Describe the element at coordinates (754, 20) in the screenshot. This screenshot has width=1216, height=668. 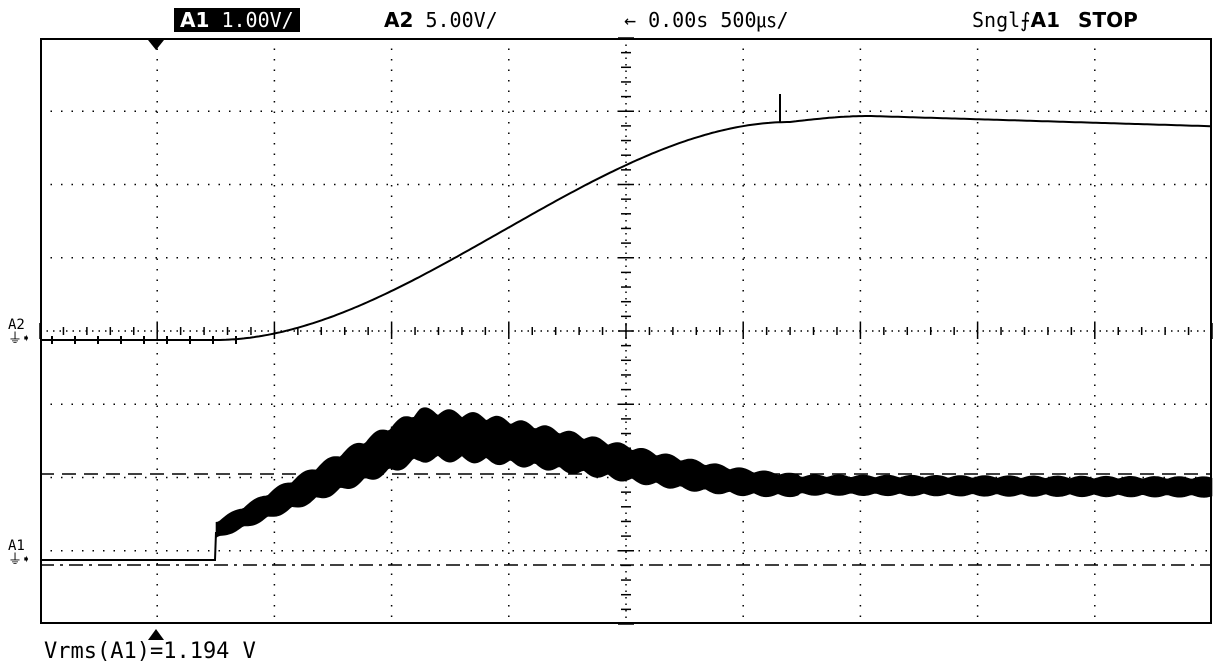
I see `timebase-value: 500㎲/` at that location.